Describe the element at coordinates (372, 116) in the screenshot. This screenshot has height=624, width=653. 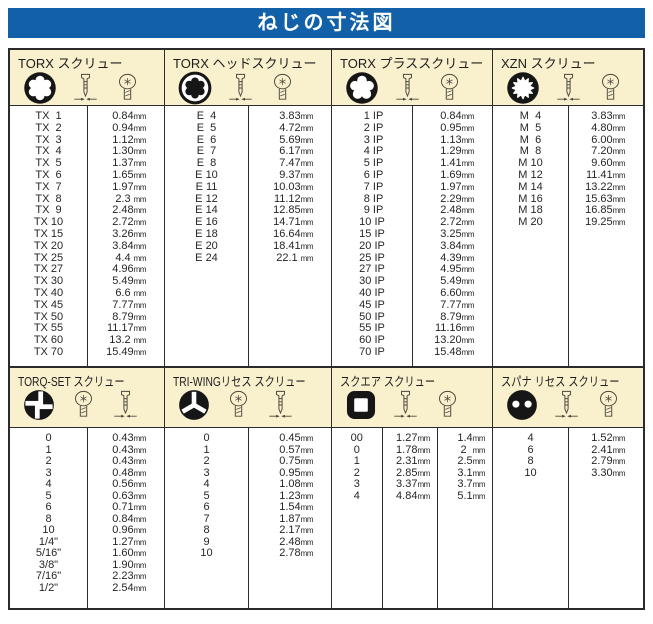
I see `size-cell: 1 IP` at that location.